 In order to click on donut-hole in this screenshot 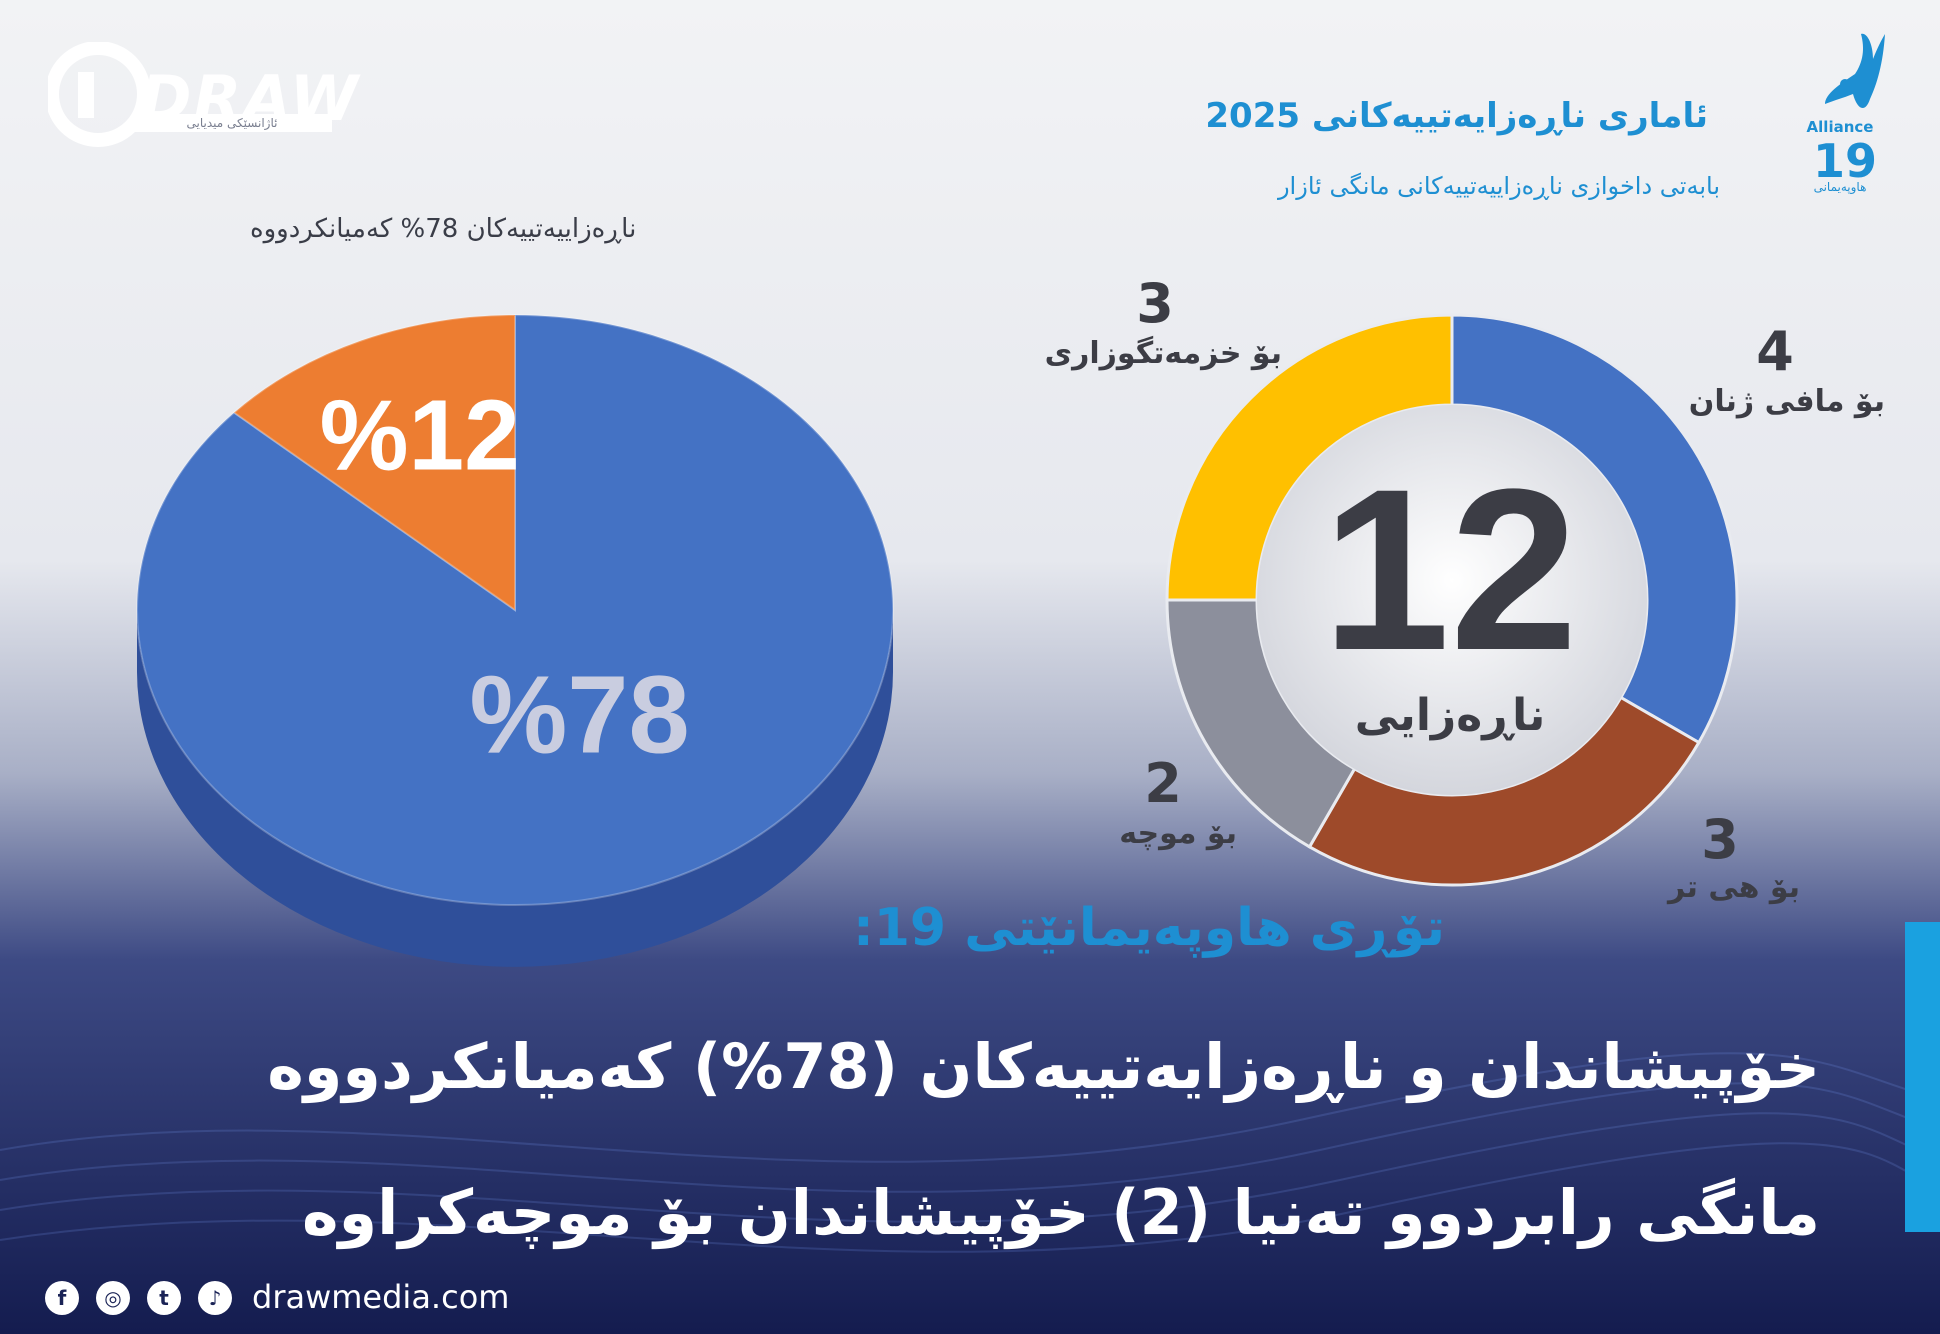, I will do `click(1452, 600)`.